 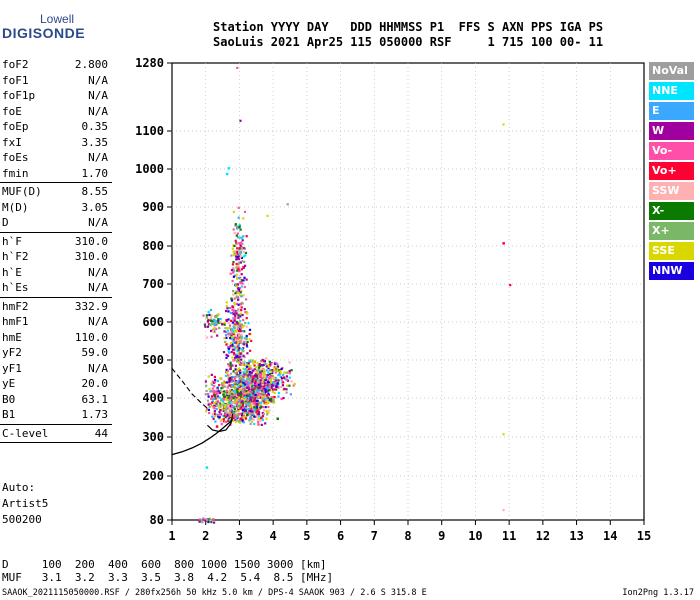 I want to click on param-row: B1 1.73, so click(x=56, y=415).